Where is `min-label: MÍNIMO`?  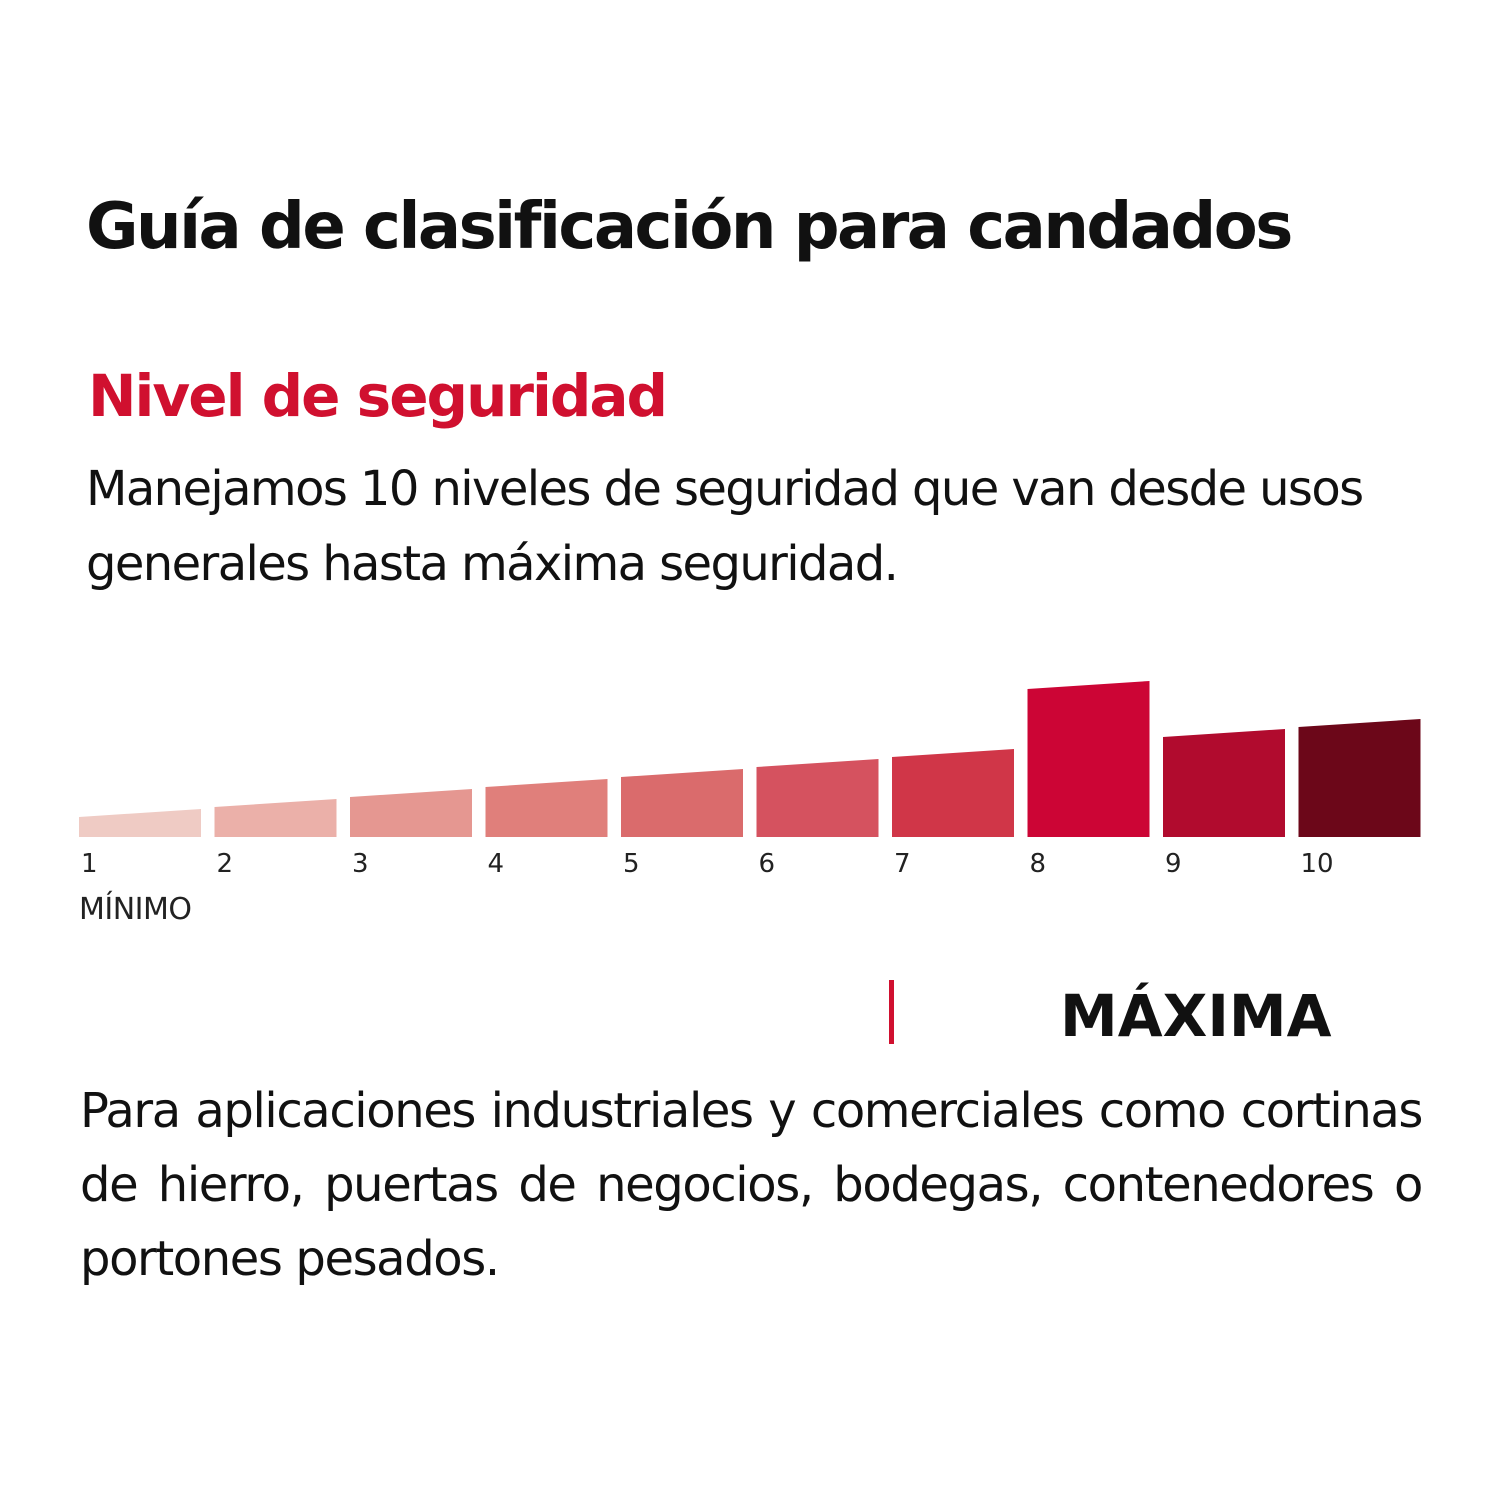
min-label: MÍNIMO is located at coordinates (135, 909).